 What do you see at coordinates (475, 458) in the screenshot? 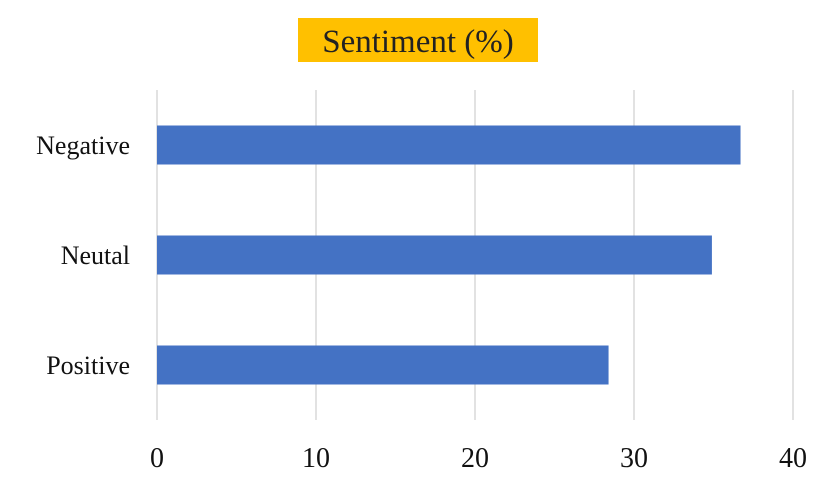
I see `x-tick-label: 20` at bounding box center [475, 458].